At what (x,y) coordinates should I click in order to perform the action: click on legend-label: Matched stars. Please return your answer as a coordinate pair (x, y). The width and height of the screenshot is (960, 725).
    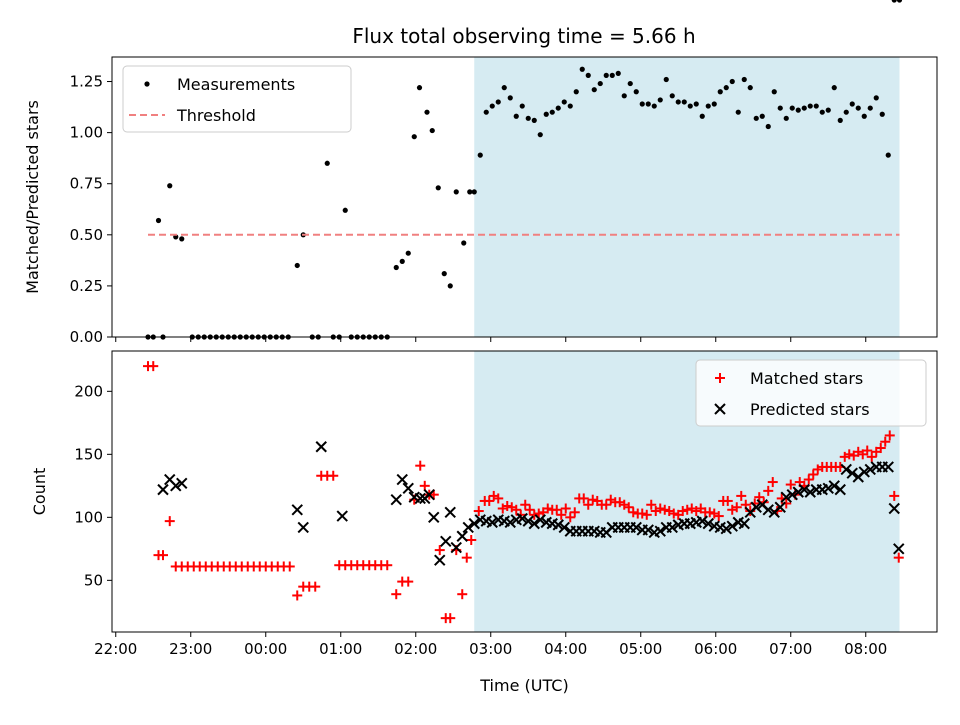
    Looking at the image, I should click on (806, 378).